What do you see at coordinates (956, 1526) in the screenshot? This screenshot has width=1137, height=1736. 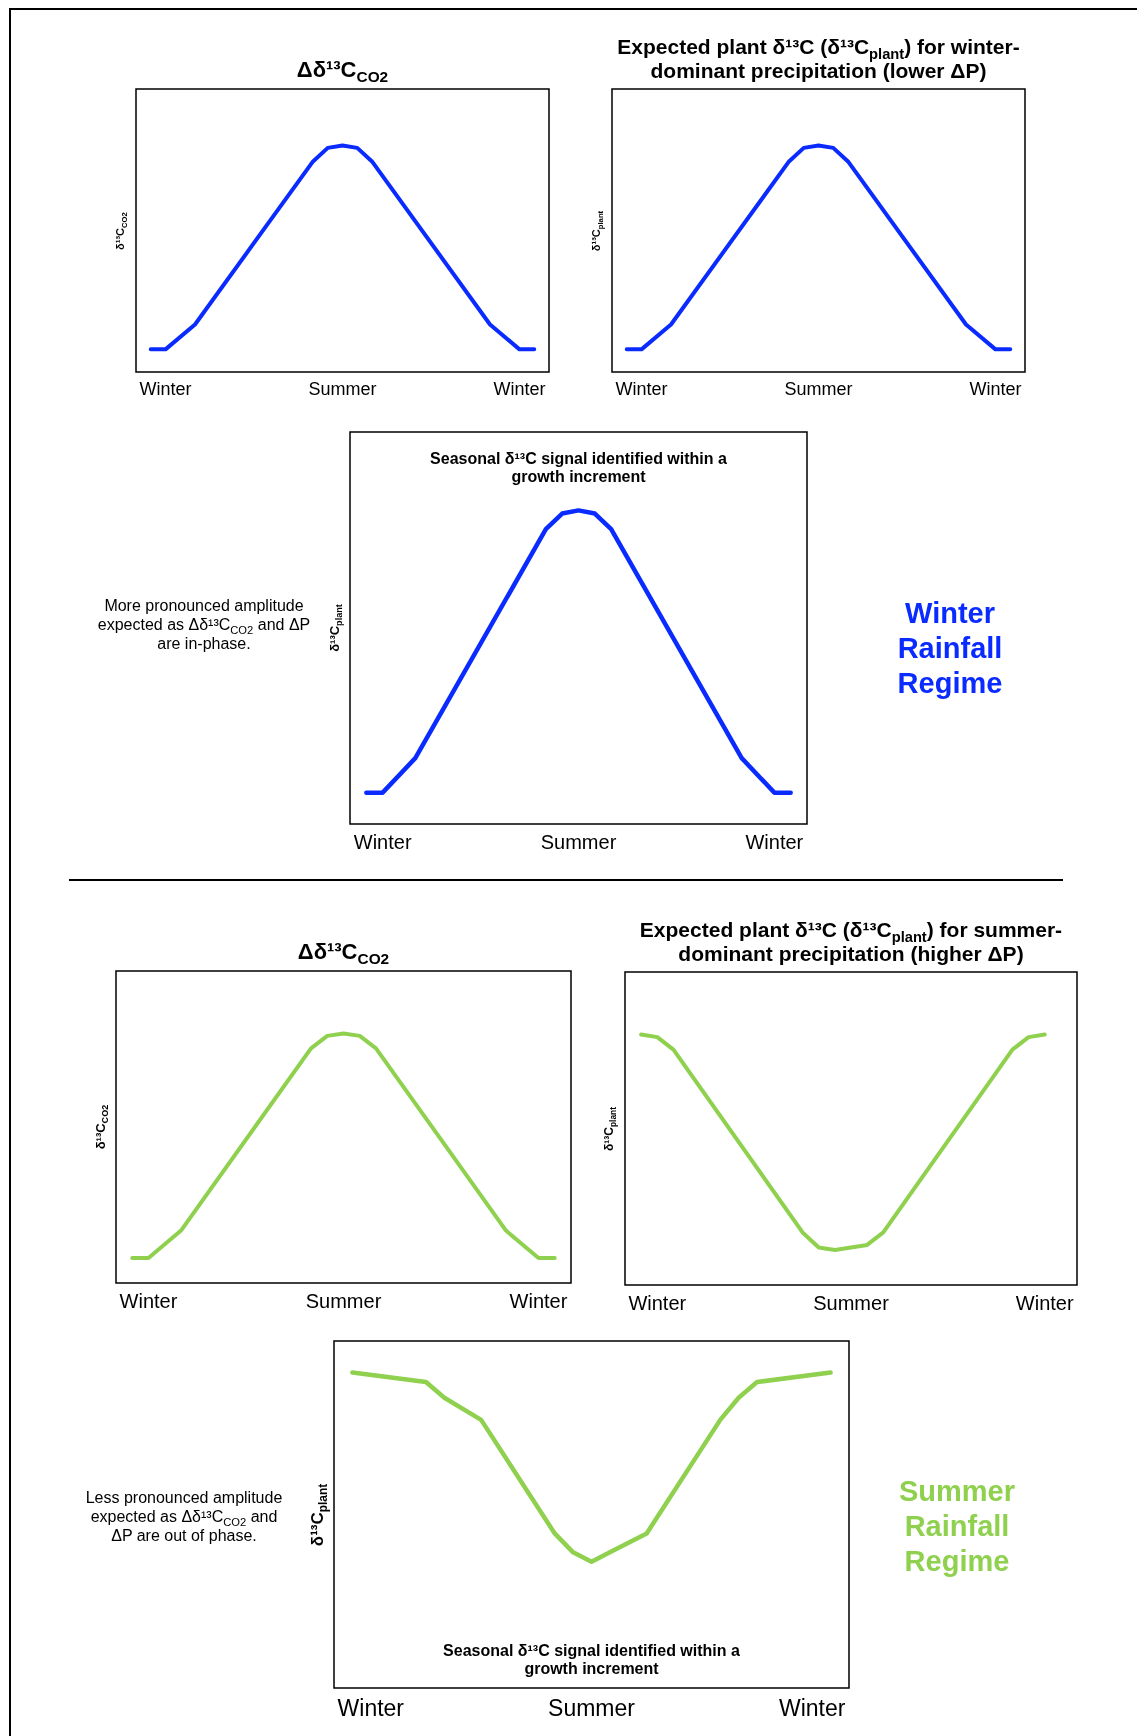 I see `text: Summer Rainfall Regime` at bounding box center [956, 1526].